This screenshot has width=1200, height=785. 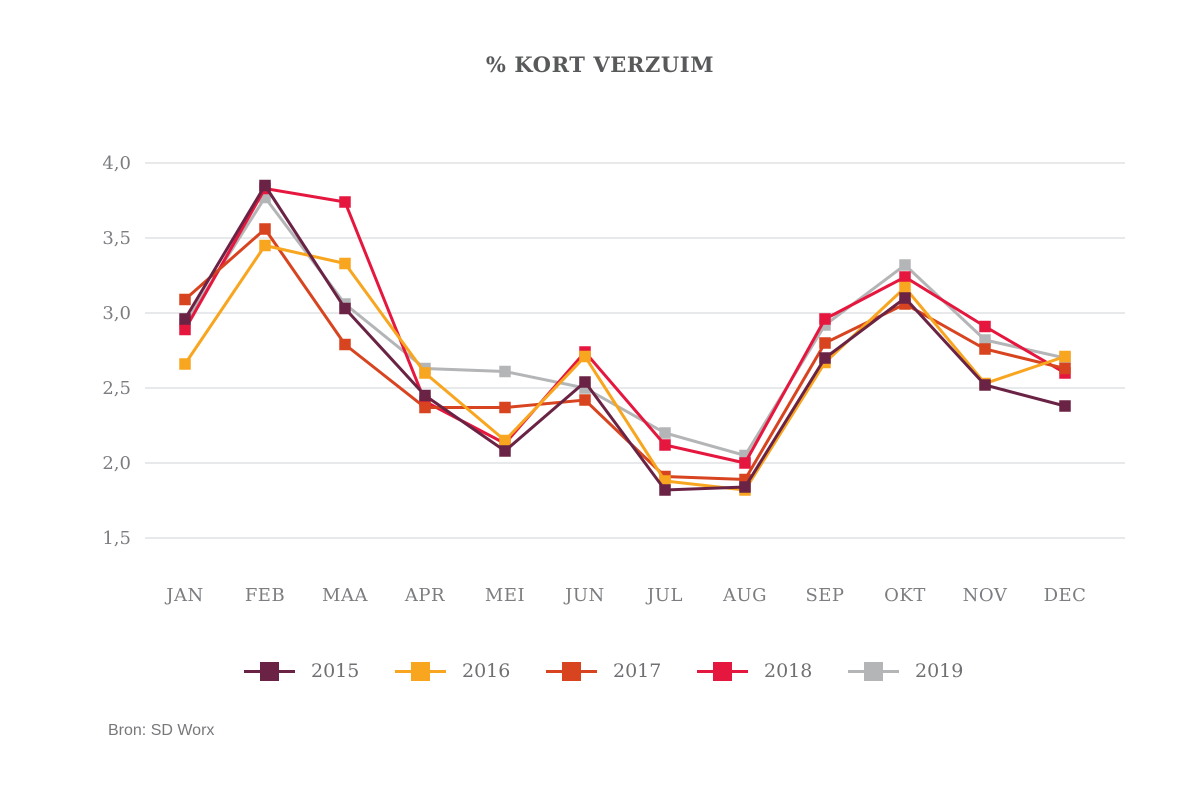 I want to click on marker-2016-FEB, so click(x=265, y=245).